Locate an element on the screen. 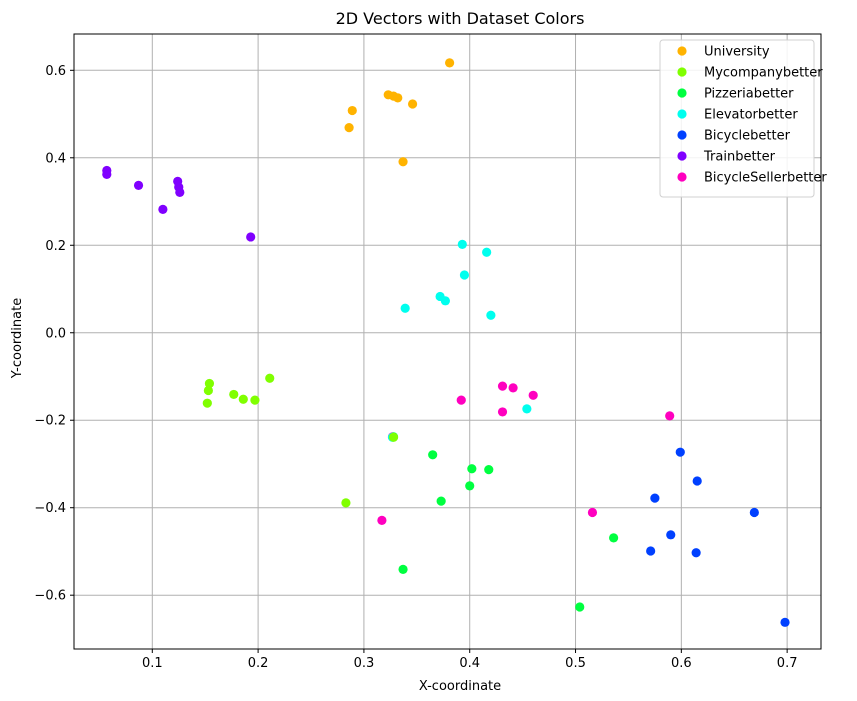 The height and width of the screenshot is (701, 857). legend-label: Trainbetter is located at coordinates (739, 157).